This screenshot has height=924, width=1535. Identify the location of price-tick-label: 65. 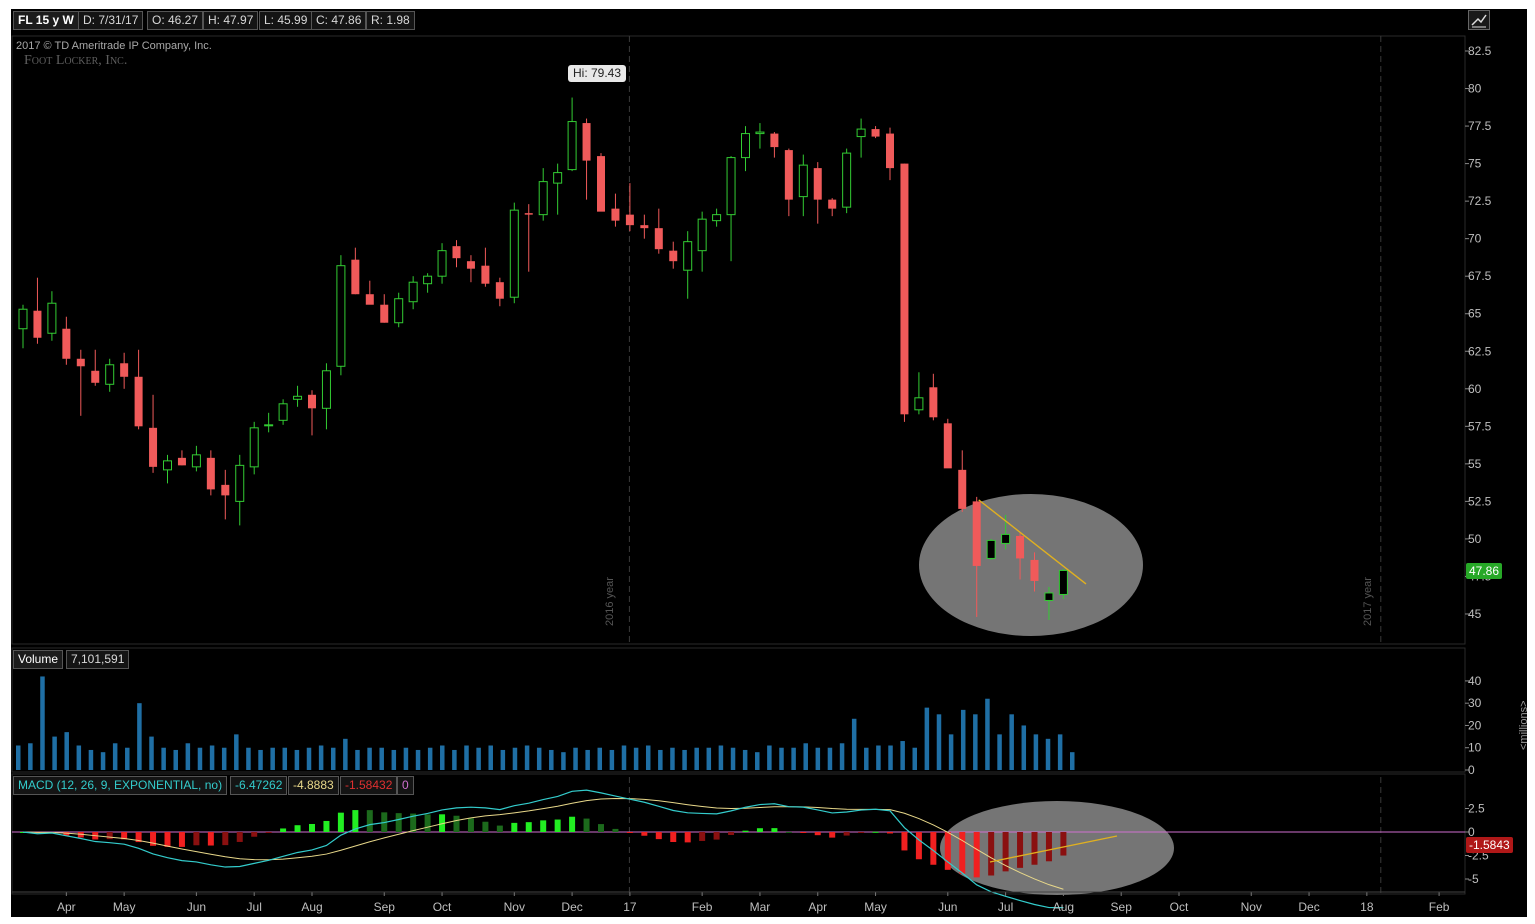
(1475, 314).